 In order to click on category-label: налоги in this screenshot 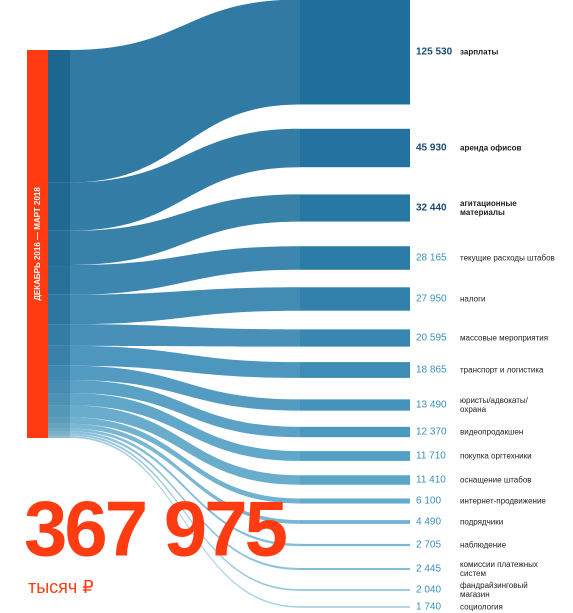, I will do `click(473, 299)`.